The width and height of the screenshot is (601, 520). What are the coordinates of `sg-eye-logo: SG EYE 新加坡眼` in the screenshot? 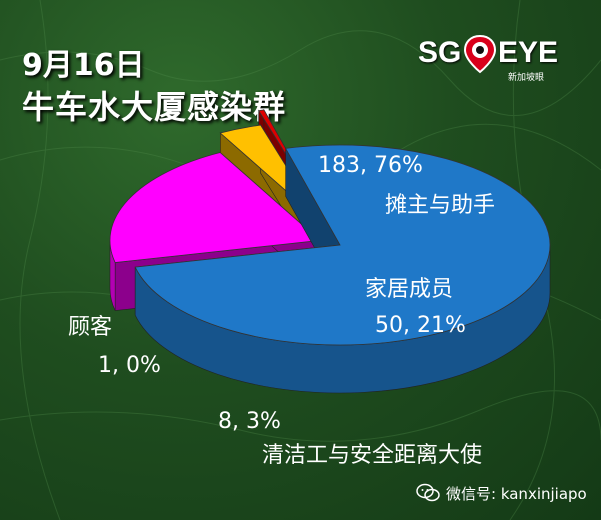 It's located at (493, 56).